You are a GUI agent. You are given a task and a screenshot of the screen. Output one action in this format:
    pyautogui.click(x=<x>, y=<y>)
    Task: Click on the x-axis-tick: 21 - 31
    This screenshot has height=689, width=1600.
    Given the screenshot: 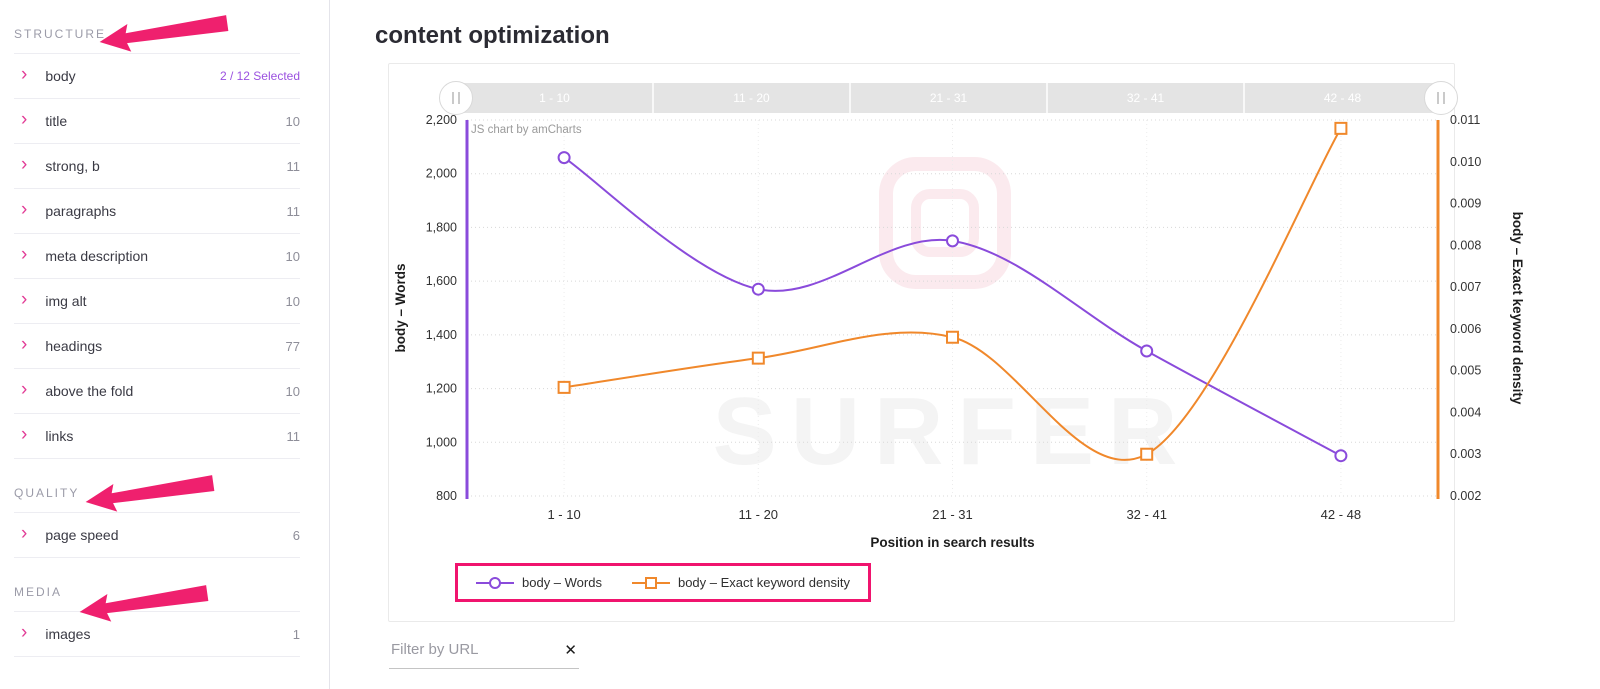 What is the action you would take?
    pyautogui.click(x=952, y=514)
    